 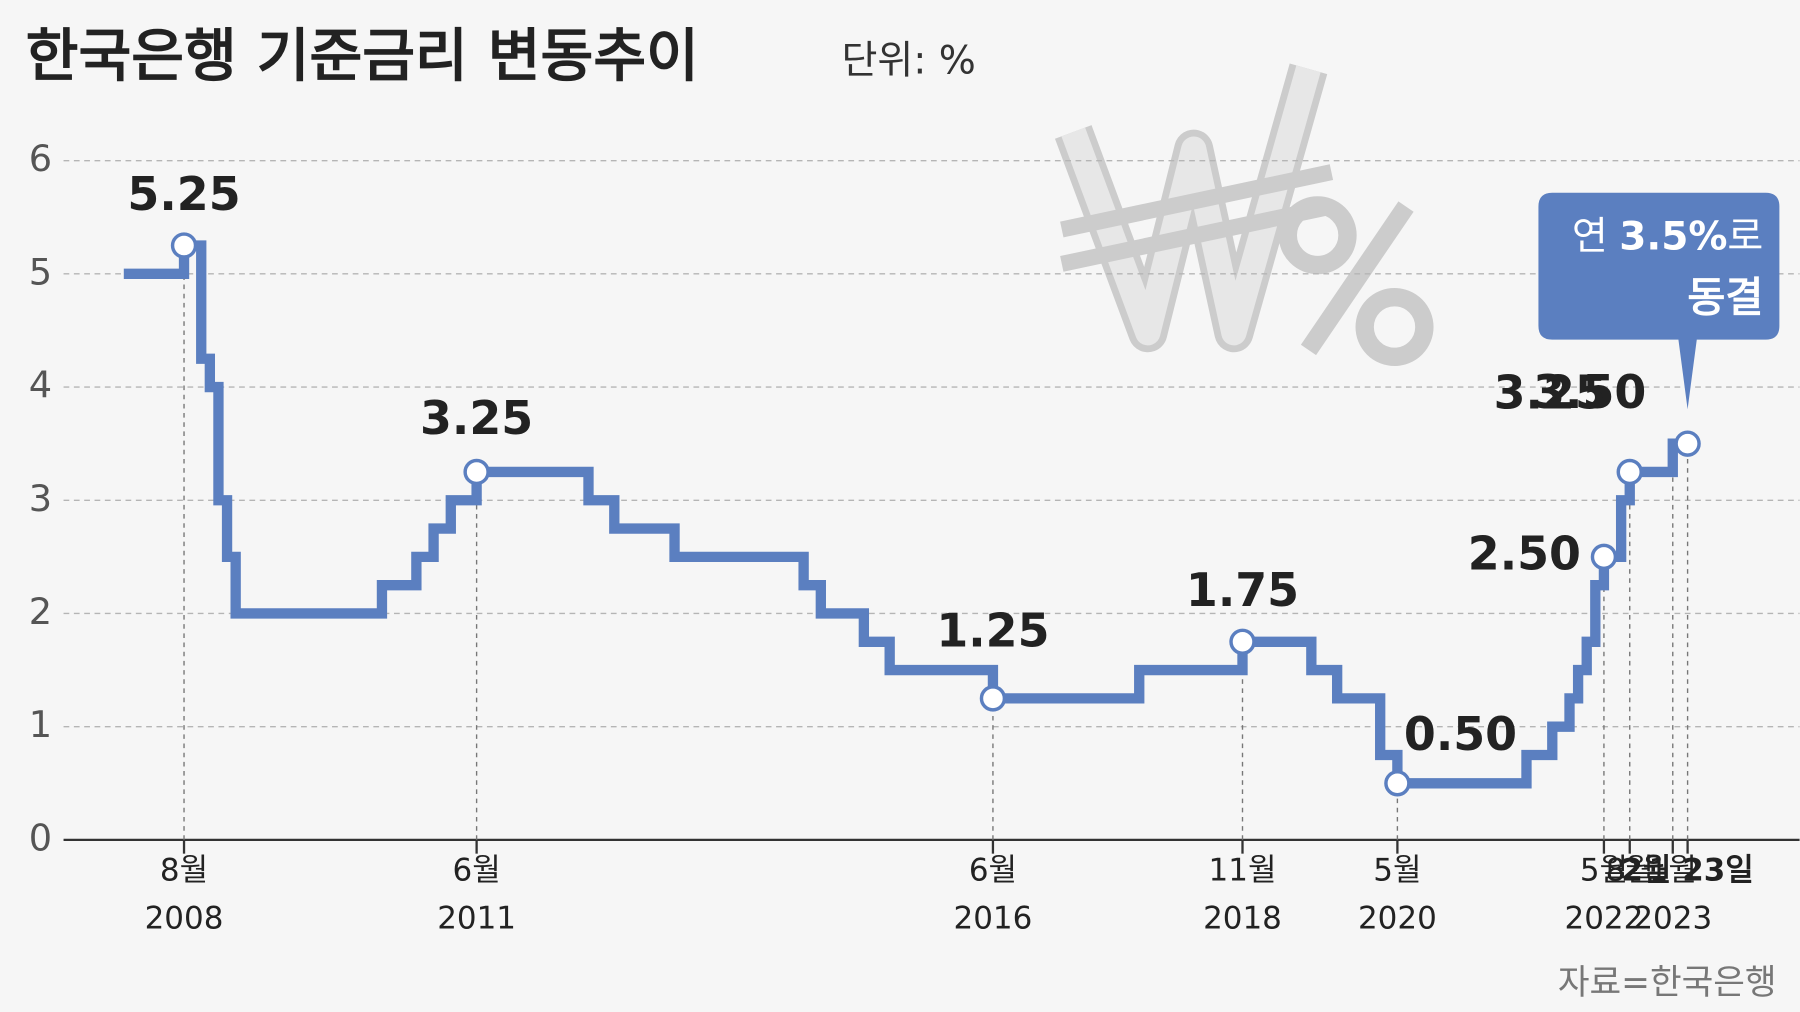 What do you see at coordinates (1243, 871) in the screenshot?
I see `x-tick-label: 11월` at bounding box center [1243, 871].